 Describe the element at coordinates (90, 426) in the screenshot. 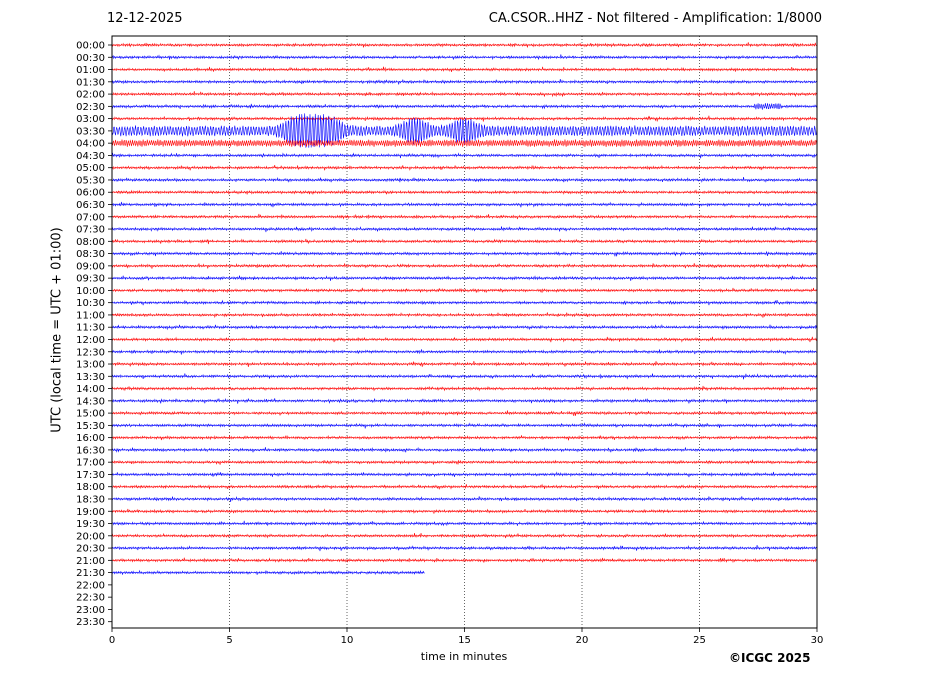

I see `y-tick-label: 15:30` at that location.